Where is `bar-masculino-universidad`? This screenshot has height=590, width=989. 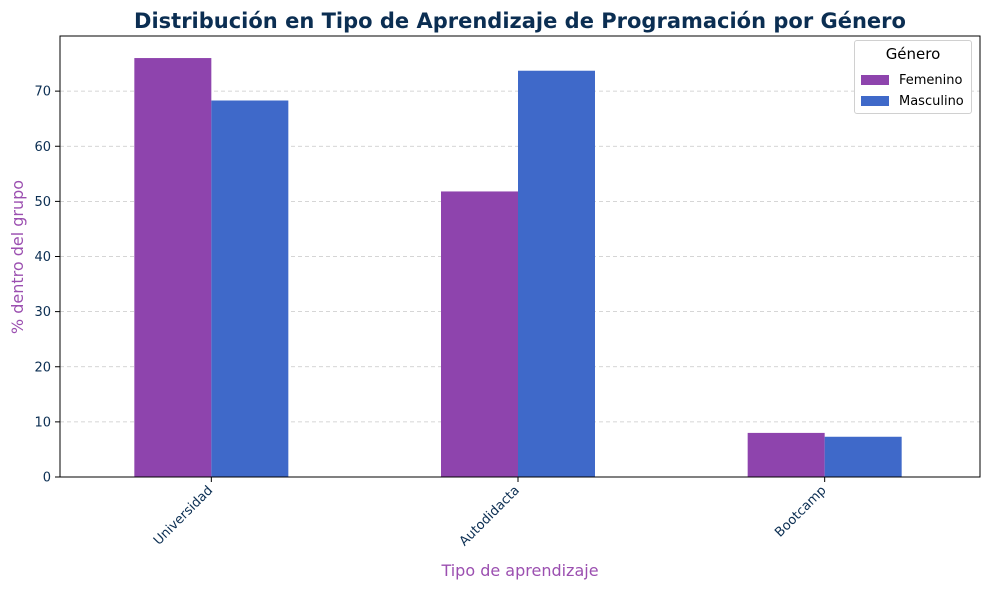 bar-masculino-universidad is located at coordinates (250, 288).